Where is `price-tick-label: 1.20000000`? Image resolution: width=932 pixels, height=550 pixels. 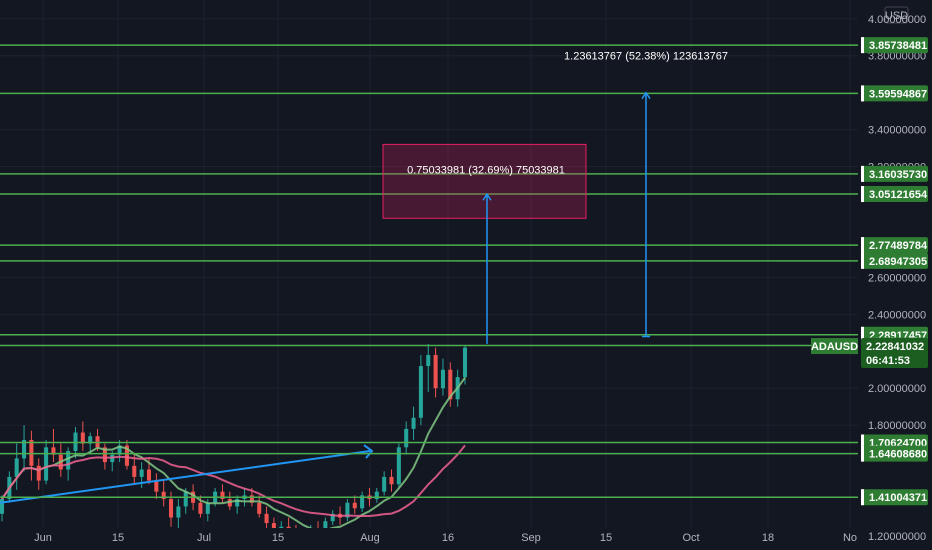
price-tick-label: 1.20000000 is located at coordinates (897, 537).